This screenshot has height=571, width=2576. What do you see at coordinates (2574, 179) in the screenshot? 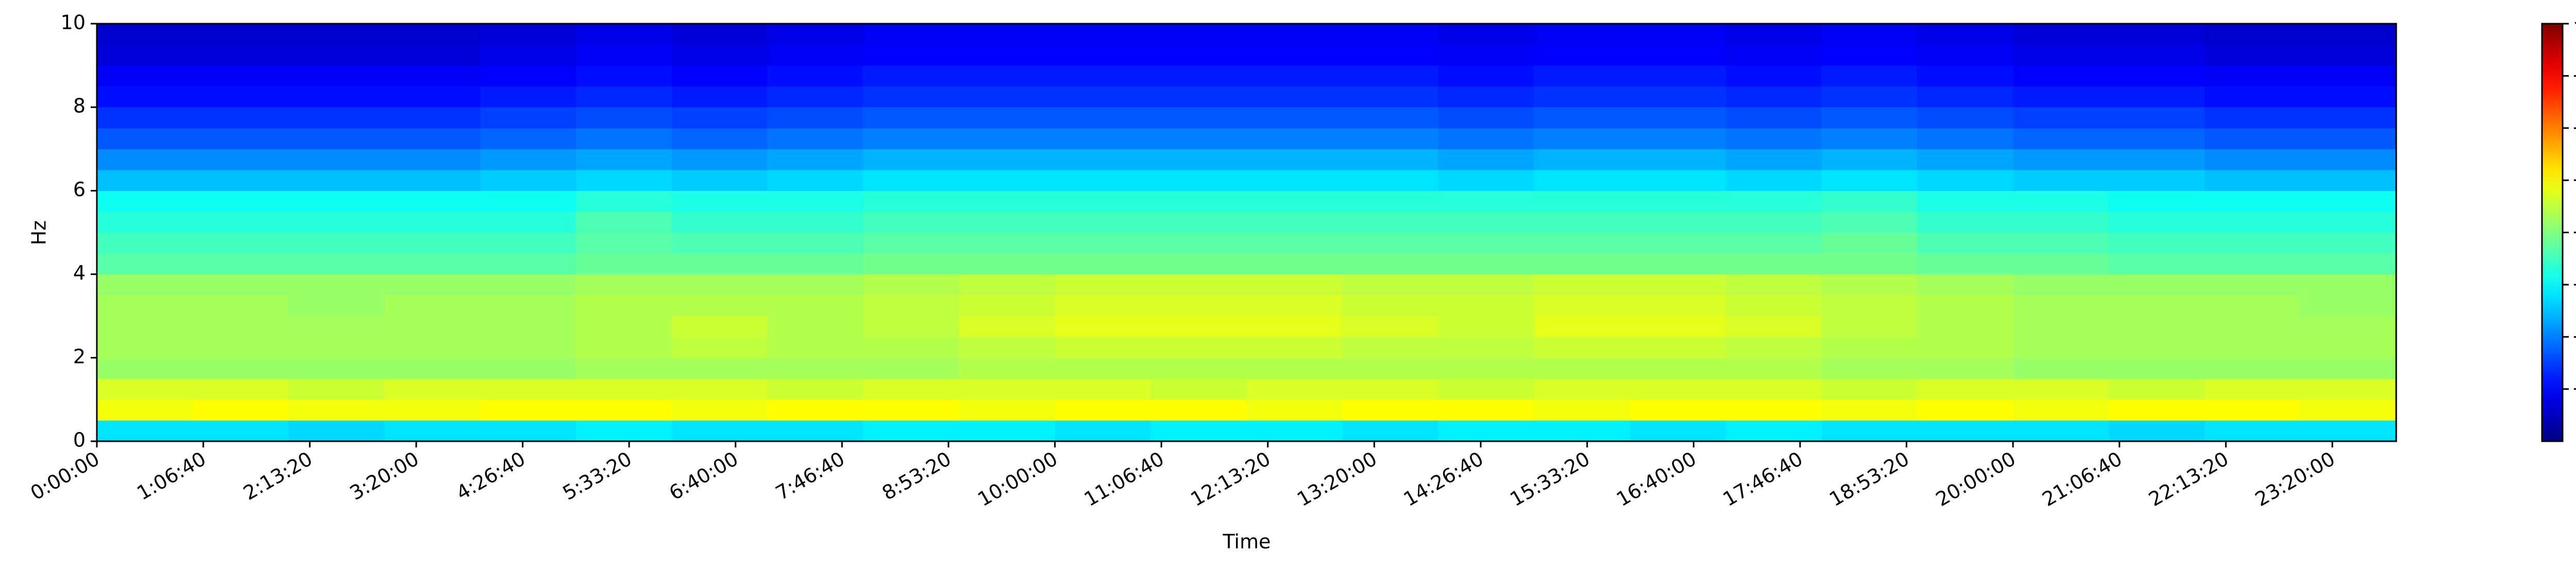
I see `colorbar-tick-label: -30 dB` at bounding box center [2574, 179].